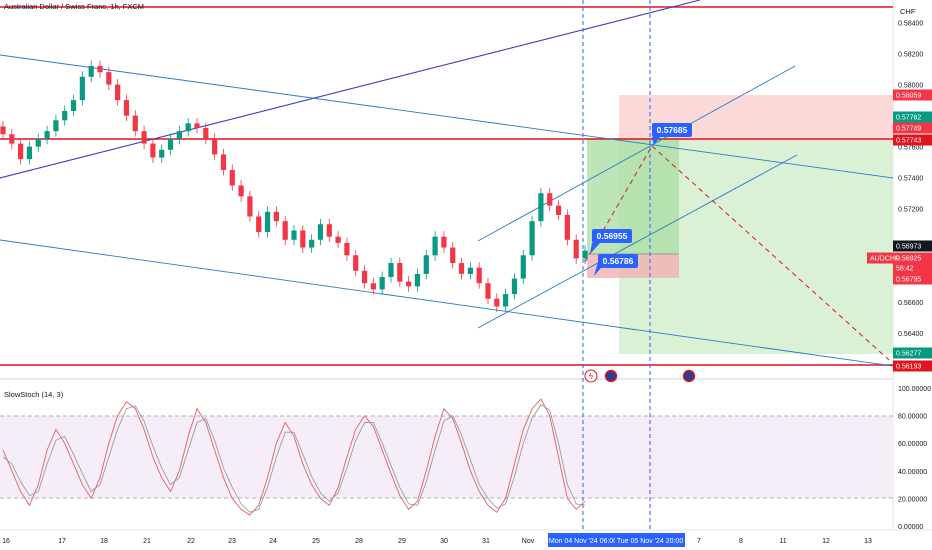  Describe the element at coordinates (402, 541) in the screenshot. I see `time-tick-label: 29` at that location.